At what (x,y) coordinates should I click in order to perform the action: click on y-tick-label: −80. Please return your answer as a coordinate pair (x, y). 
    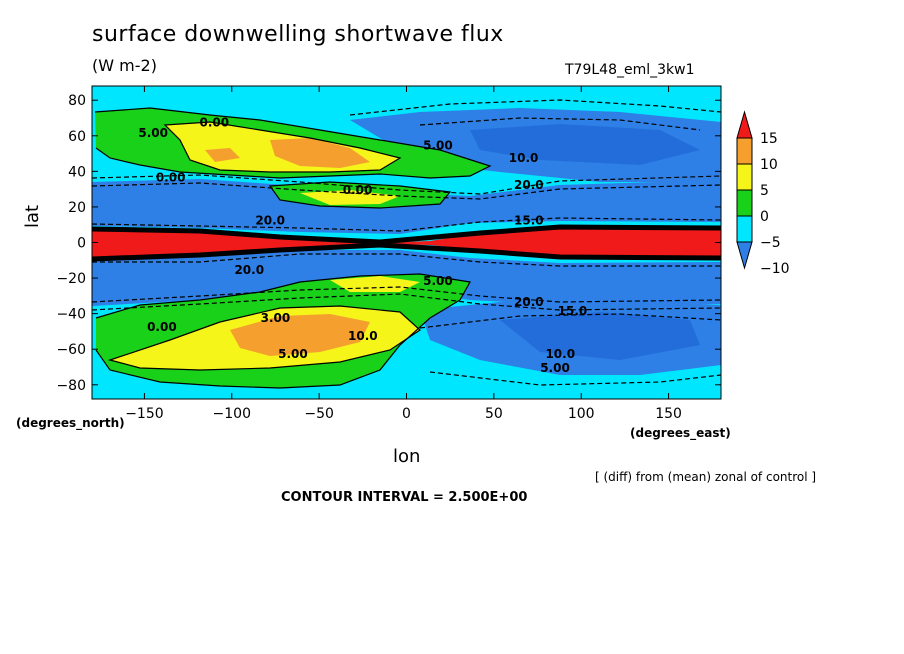
    Looking at the image, I should click on (71, 386).